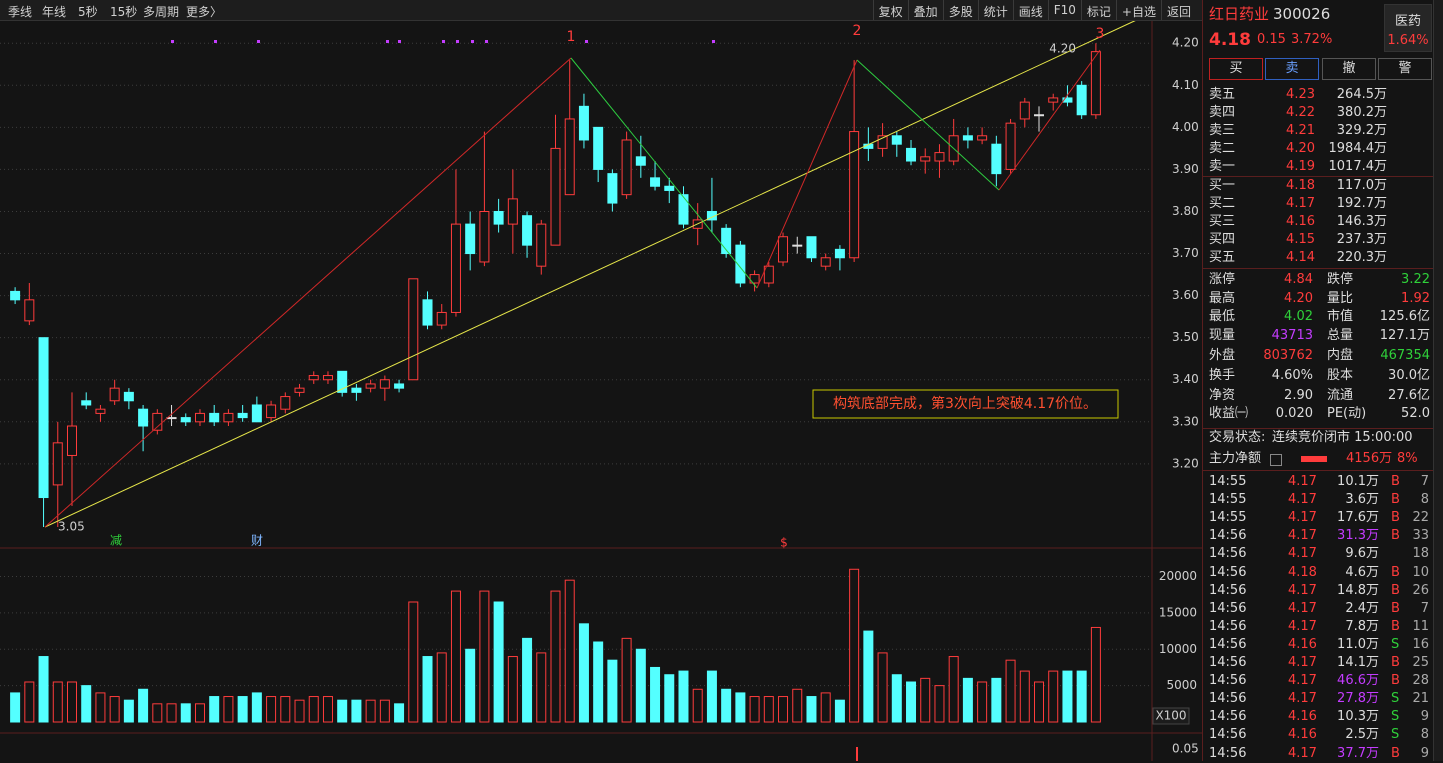 The height and width of the screenshot is (763, 1443). What do you see at coordinates (1340, 335) in the screenshot?
I see `stat-label: 总量` at bounding box center [1340, 335].